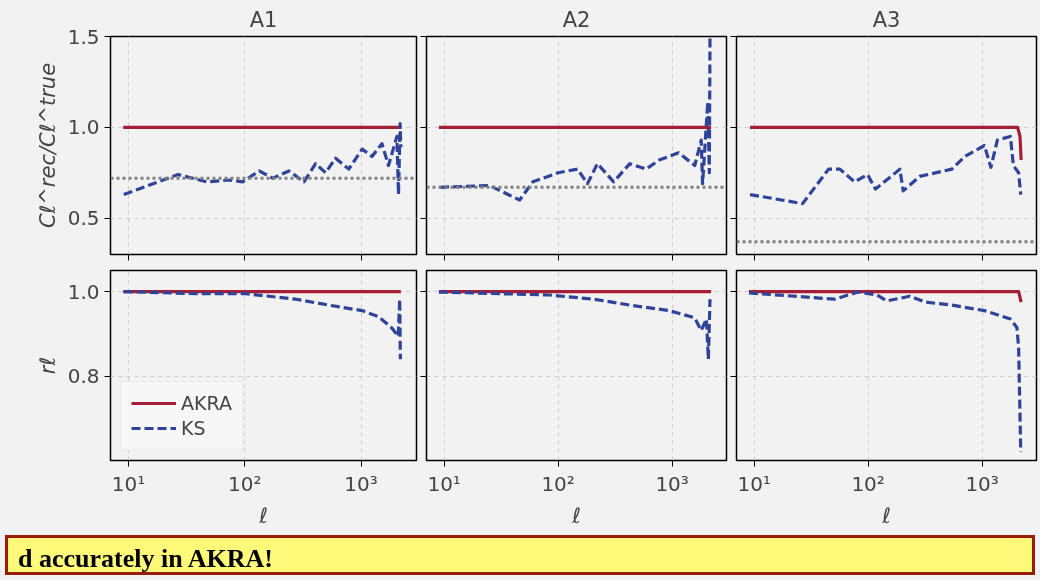  I want to click on y-tick-label: 0.5, so click(83, 218).